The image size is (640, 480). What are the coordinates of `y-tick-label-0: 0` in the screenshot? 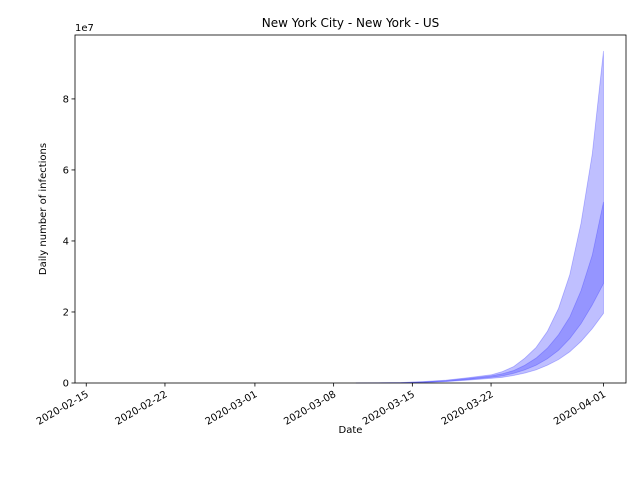 It's located at (66, 384).